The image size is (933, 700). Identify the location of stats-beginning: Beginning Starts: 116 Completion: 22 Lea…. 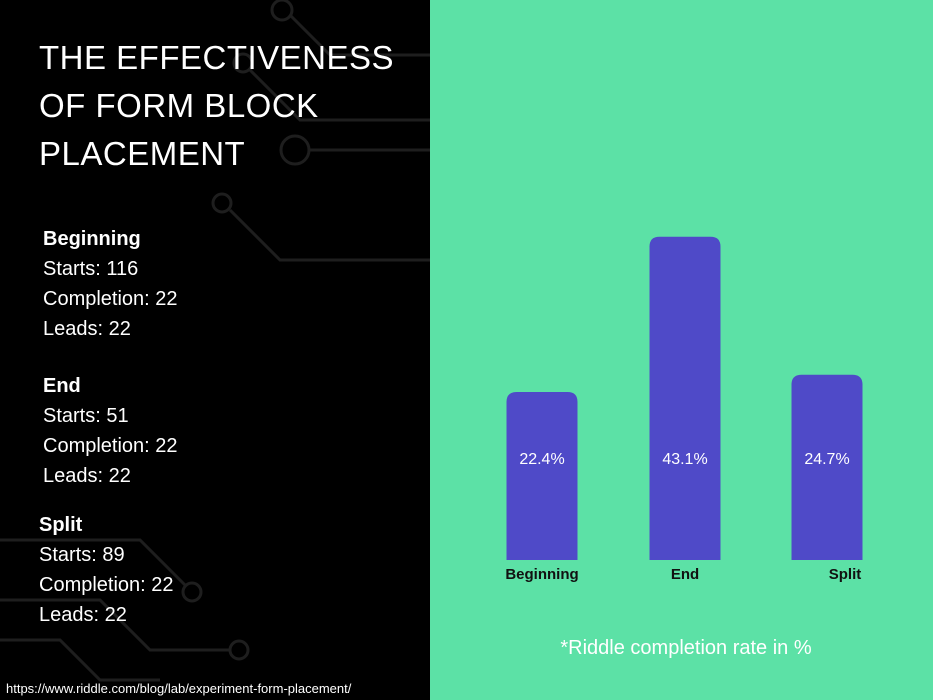
(110, 284).